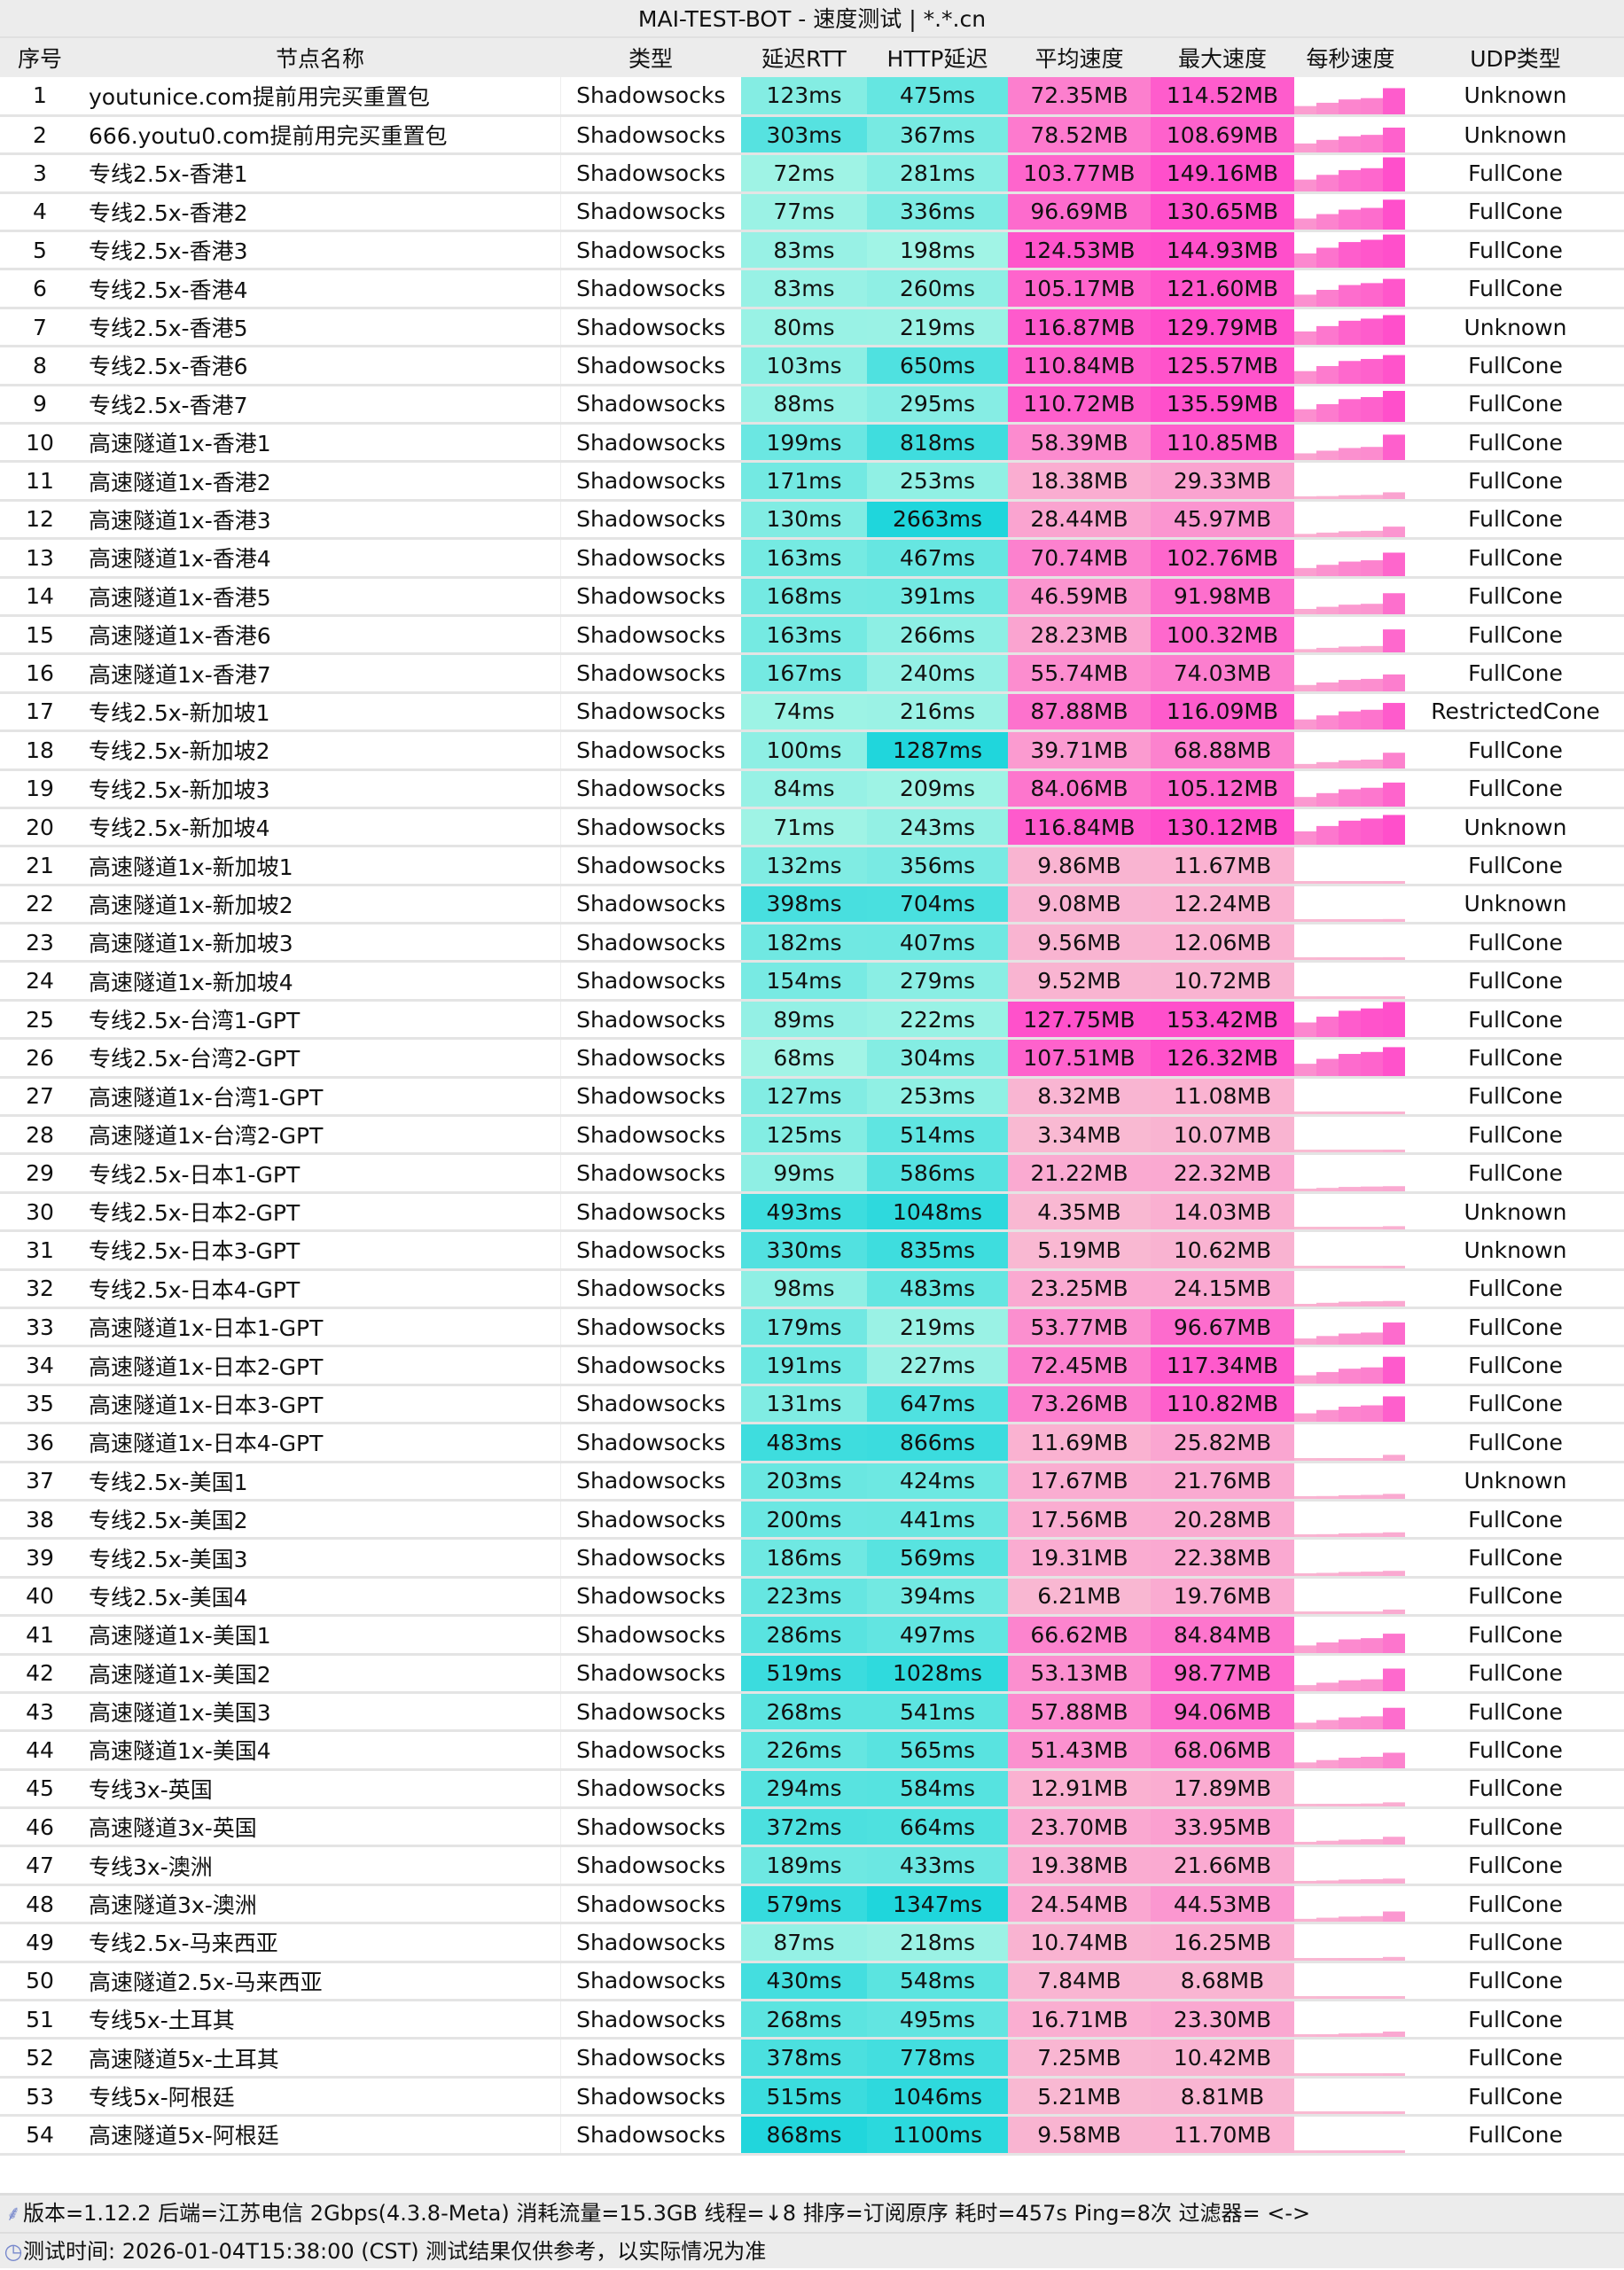 The width and height of the screenshot is (1624, 2270). I want to click on cell-http: 356ms, so click(937, 866).